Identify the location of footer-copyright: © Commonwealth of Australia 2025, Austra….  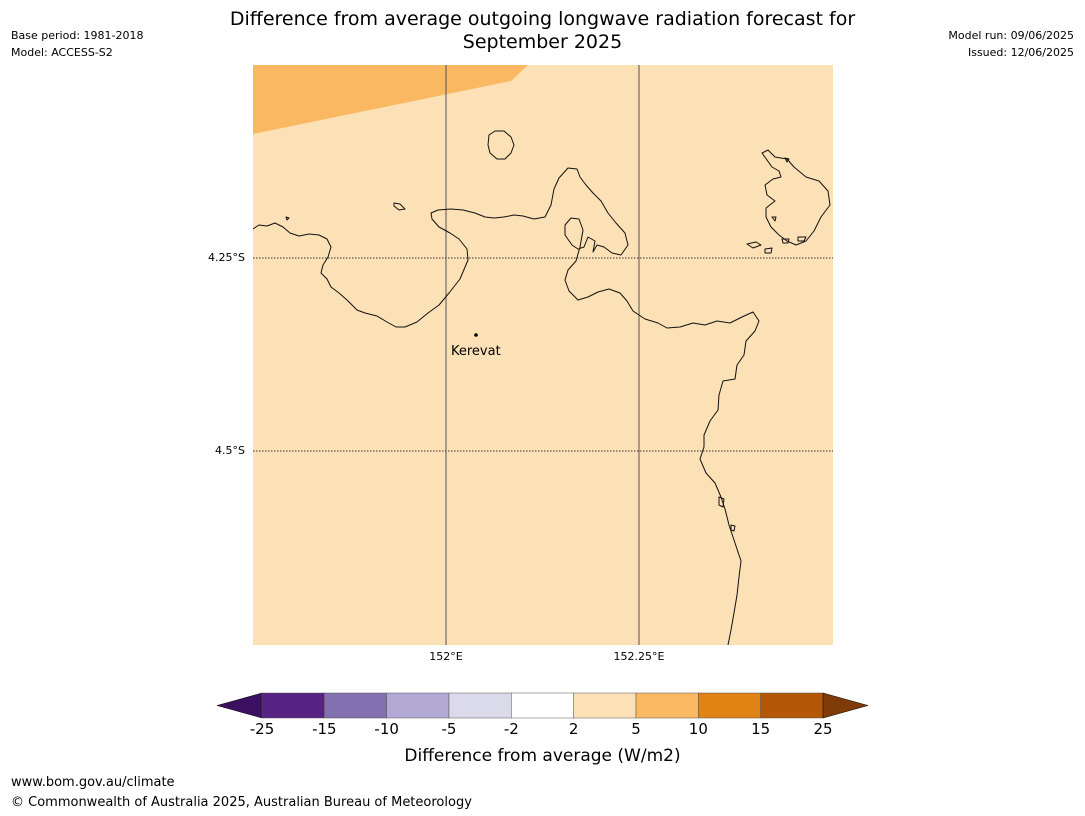
(241, 802).